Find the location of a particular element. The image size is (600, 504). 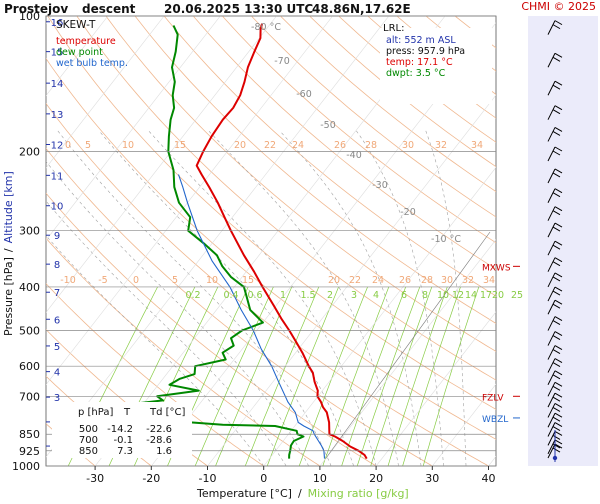

x-tick-label: 40 is located at coordinates (489, 478).